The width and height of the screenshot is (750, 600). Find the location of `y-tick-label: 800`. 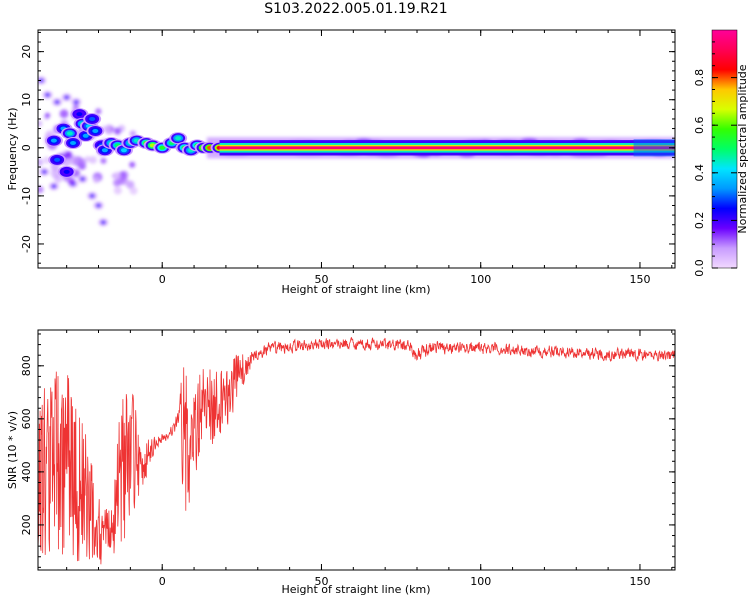

y-tick-label: 800 is located at coordinates (26, 365).